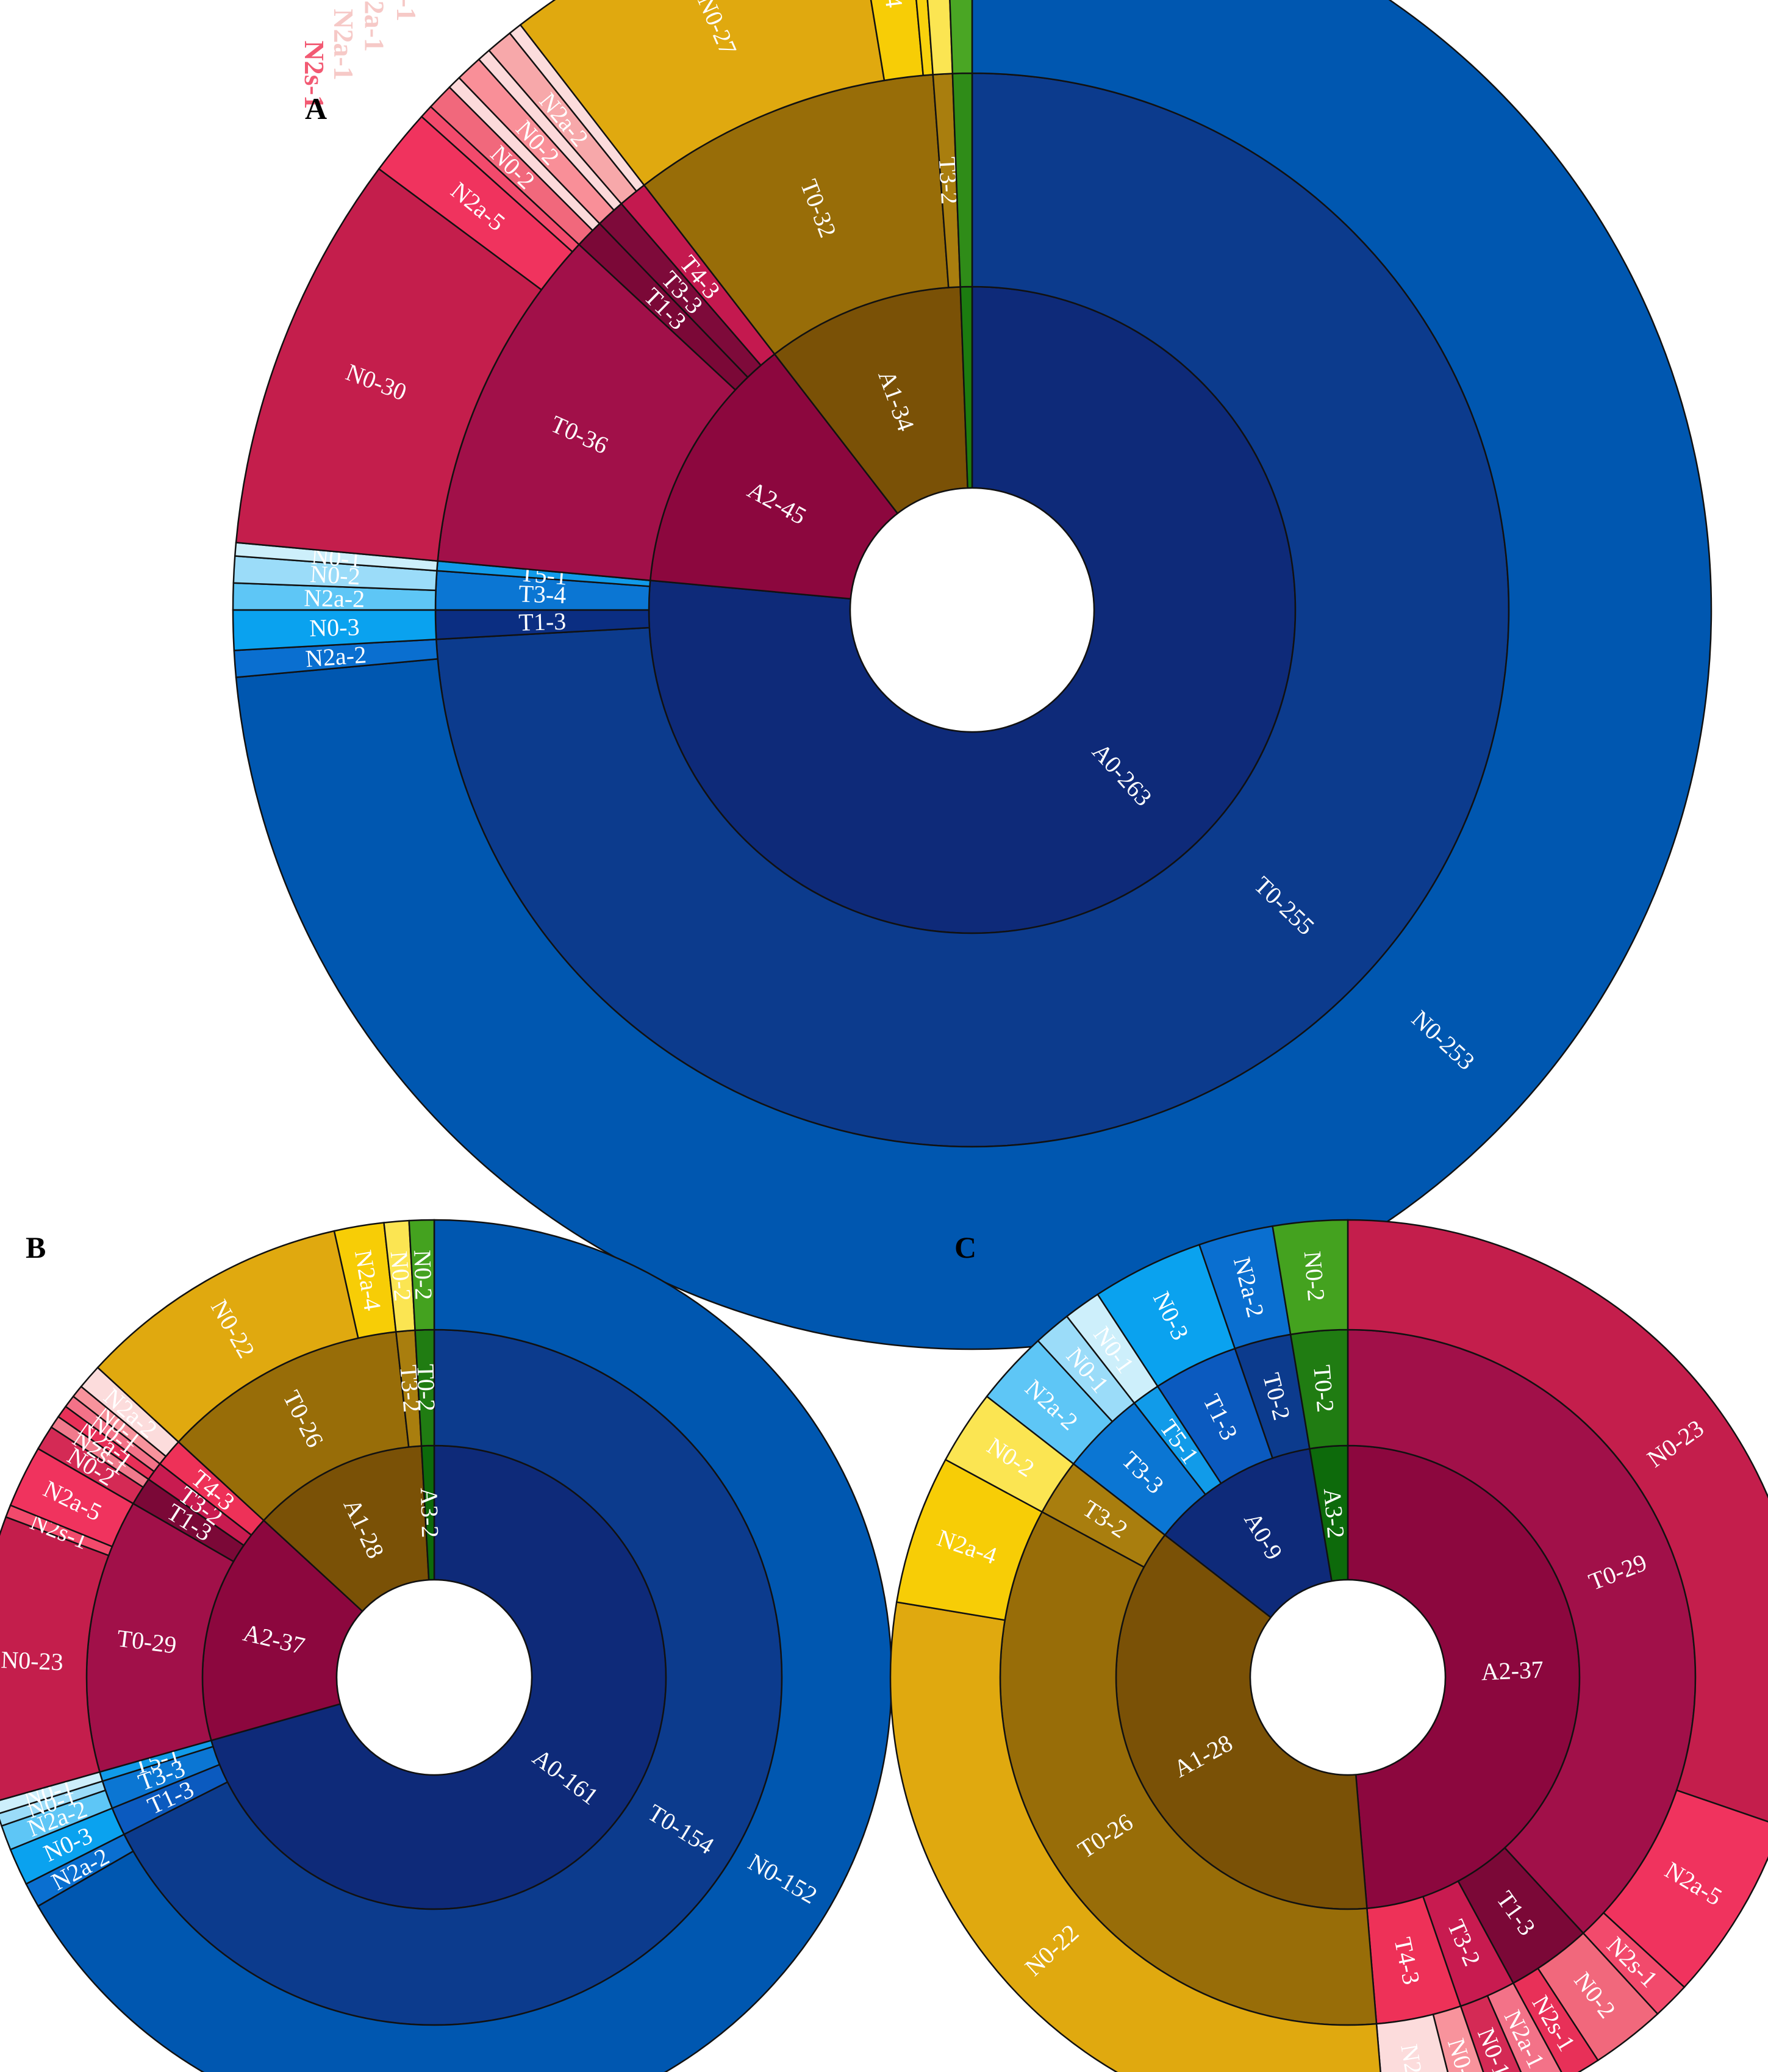  Describe the element at coordinates (32, 1661) in the screenshot. I see `segment-label-n-n0-23: N0-23` at that location.